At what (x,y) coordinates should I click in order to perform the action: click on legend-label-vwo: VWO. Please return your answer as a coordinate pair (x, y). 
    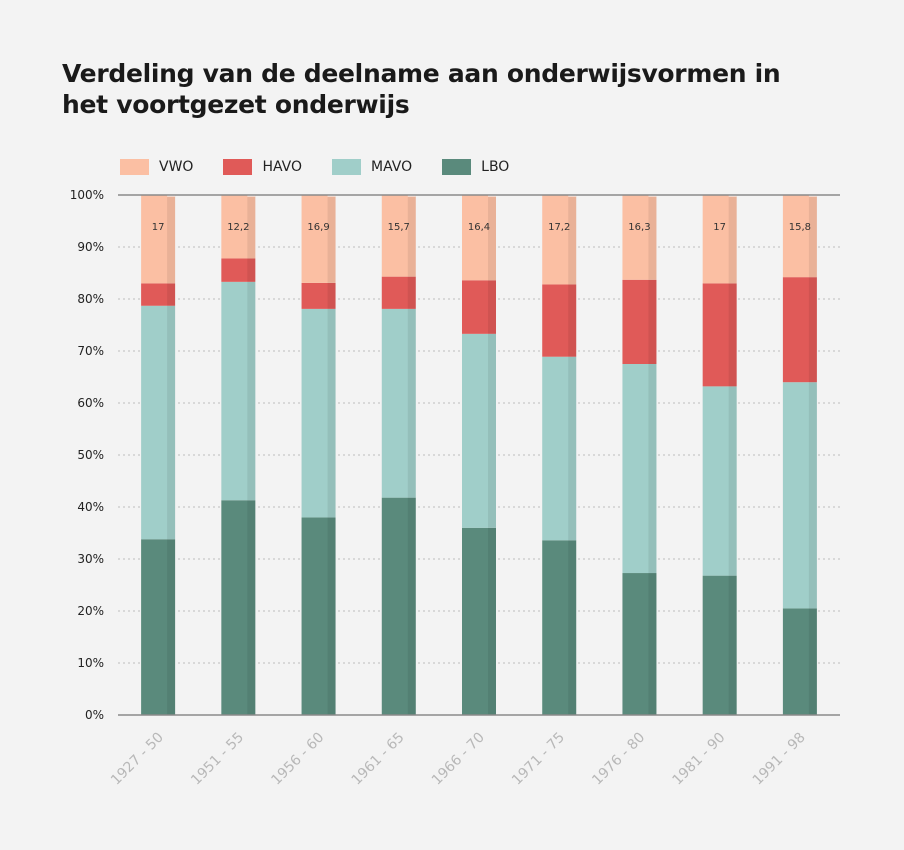
    Looking at the image, I should click on (176, 167).